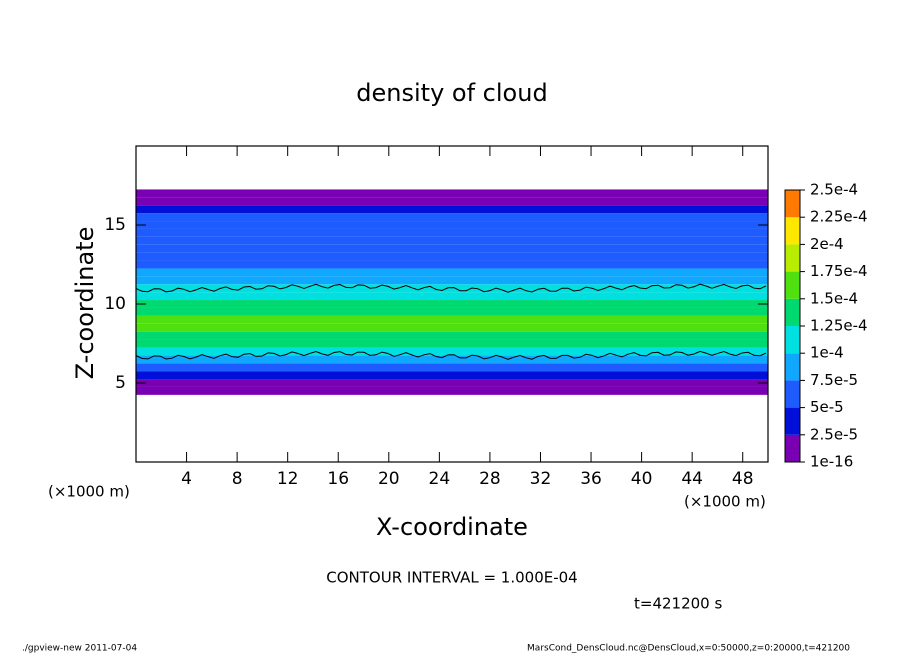 The image size is (904, 654). I want to click on x-tick-label: 16, so click(338, 479).